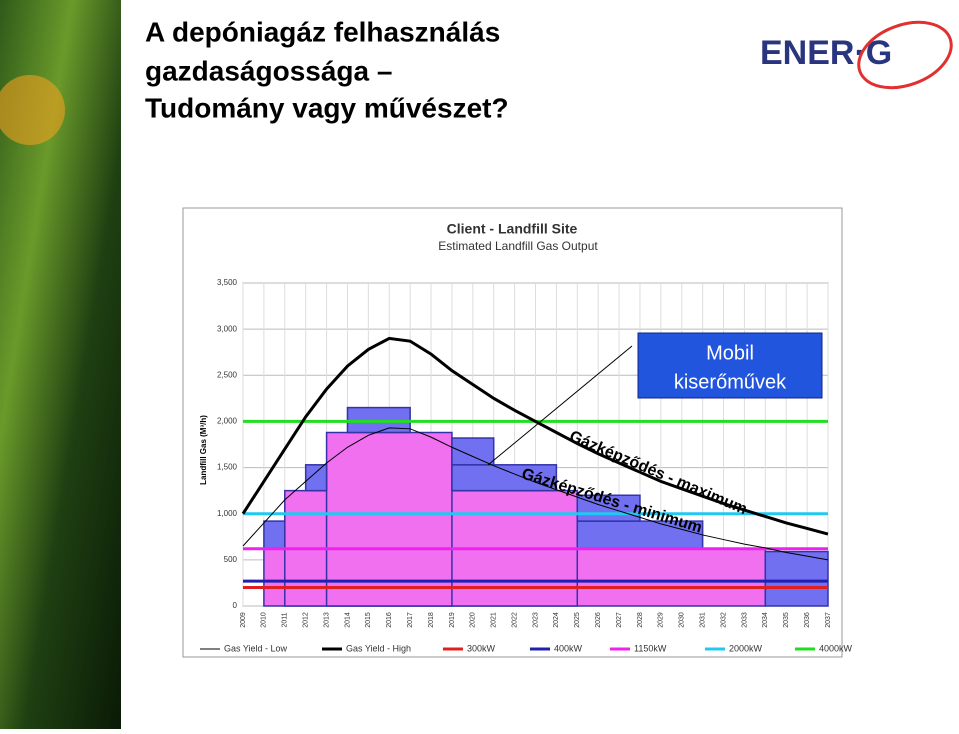 This screenshot has height=734, width=959. Describe the element at coordinates (746, 648) in the screenshot. I see `legend-label: 2000kW` at that location.